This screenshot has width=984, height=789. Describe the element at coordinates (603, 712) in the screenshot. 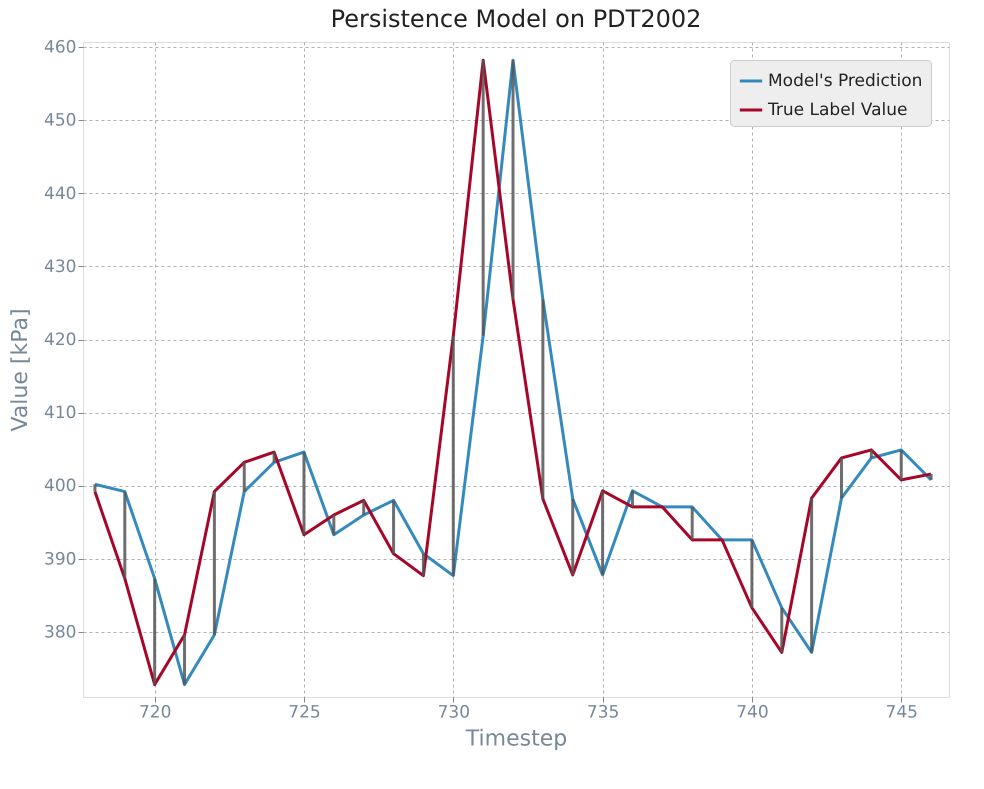

I see `x-tick-label: 735` at that location.